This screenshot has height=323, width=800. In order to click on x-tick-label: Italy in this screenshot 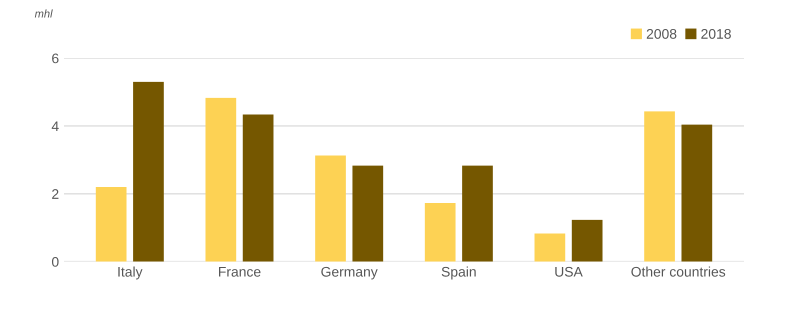, I will do `click(130, 273)`.